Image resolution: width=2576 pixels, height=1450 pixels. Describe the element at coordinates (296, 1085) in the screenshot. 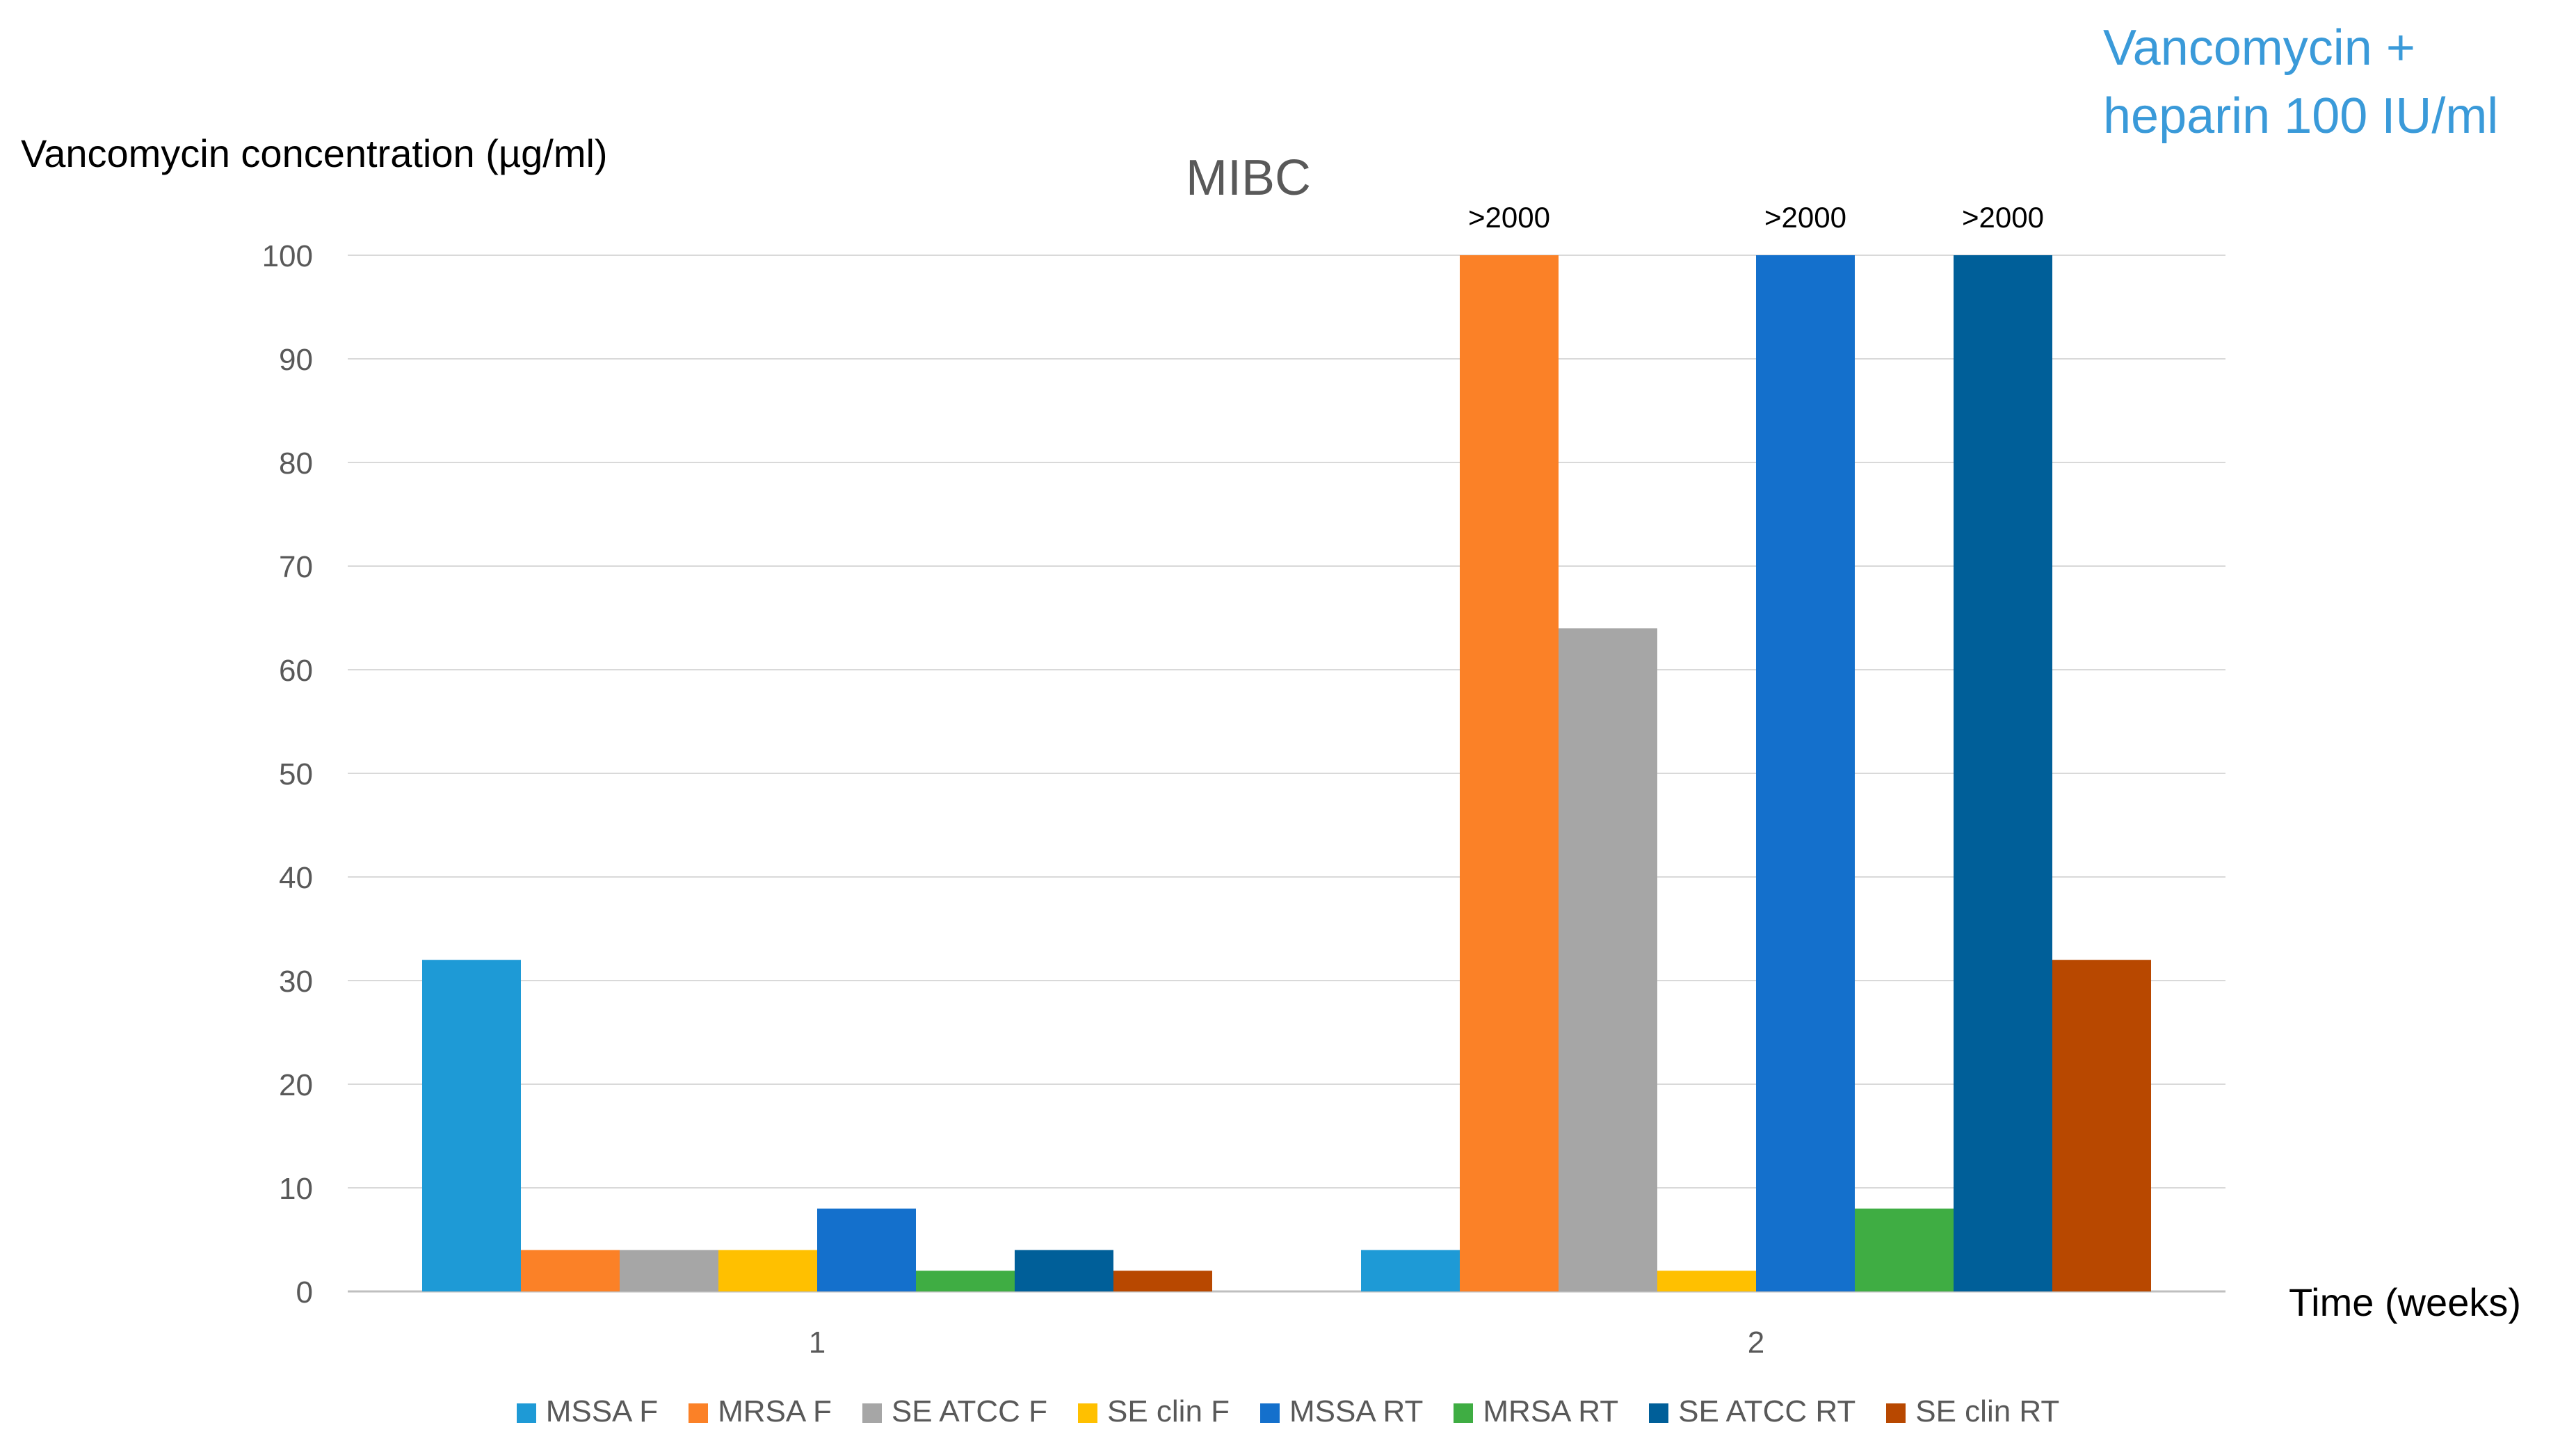

I see `y-tick-label: 20` at that location.